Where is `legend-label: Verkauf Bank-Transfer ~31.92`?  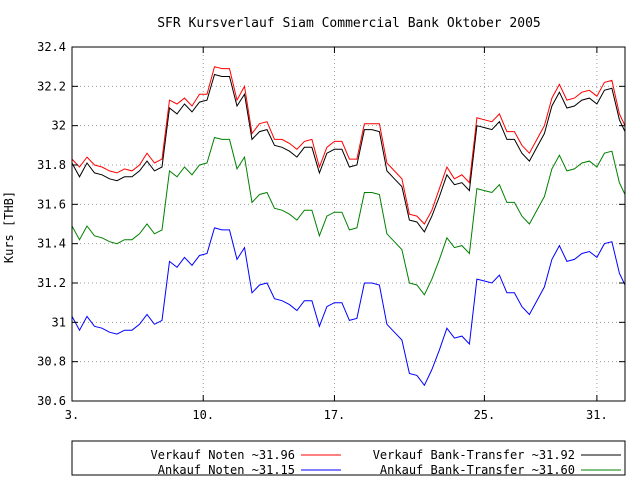 legend-label: Verkauf Bank-Transfer ~31.92 is located at coordinates (474, 455).